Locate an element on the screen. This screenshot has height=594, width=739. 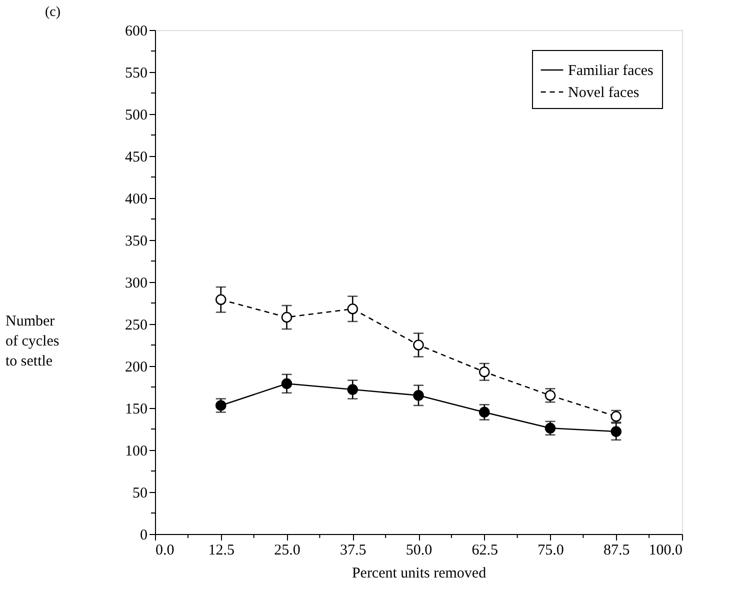
x-tick-label: 25.0 is located at coordinates (287, 550).